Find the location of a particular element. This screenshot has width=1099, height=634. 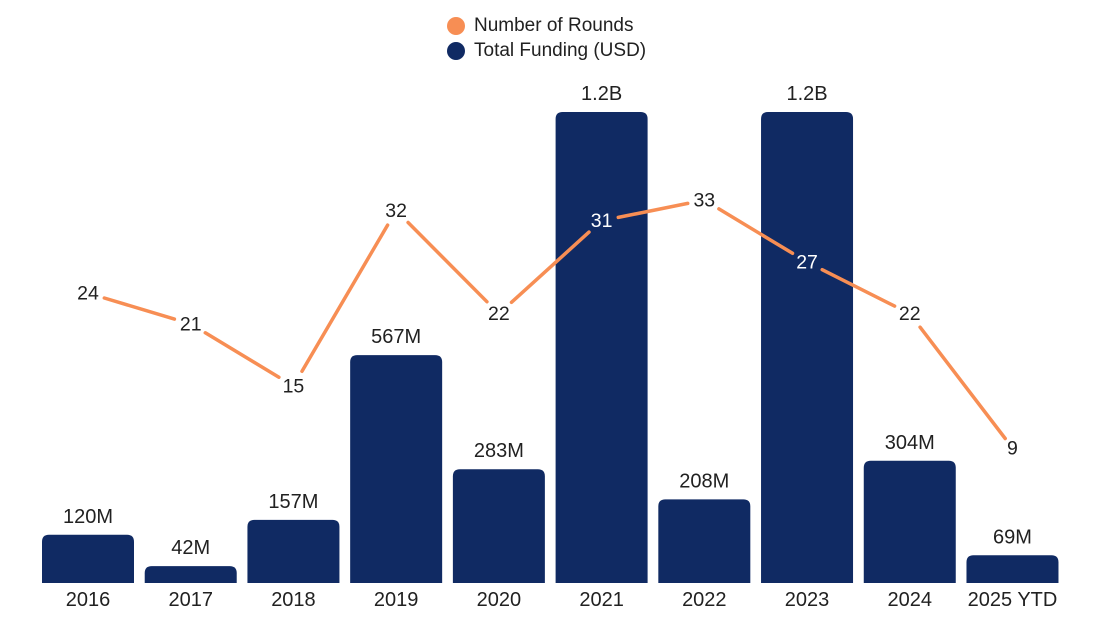

funding-bar-2020 is located at coordinates (498, 526).